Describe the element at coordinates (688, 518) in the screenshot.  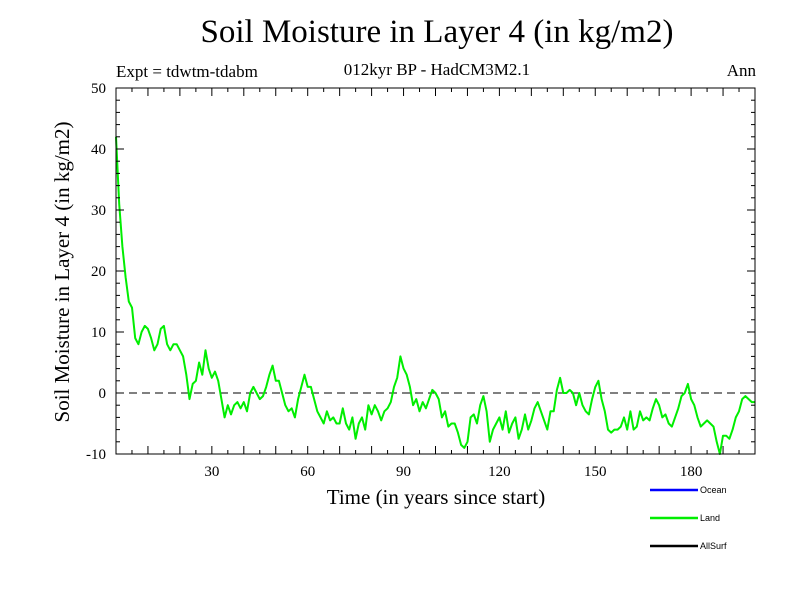
I see `legend: Ocean Land AllSurf` at that location.